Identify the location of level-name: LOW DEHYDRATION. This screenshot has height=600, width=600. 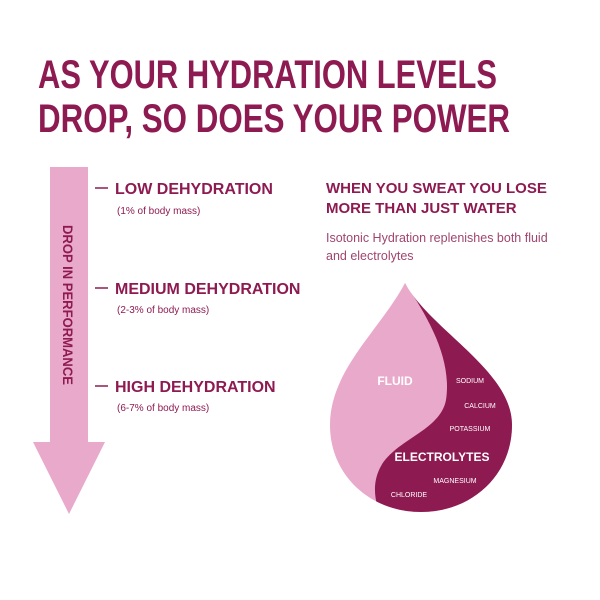
(194, 189).